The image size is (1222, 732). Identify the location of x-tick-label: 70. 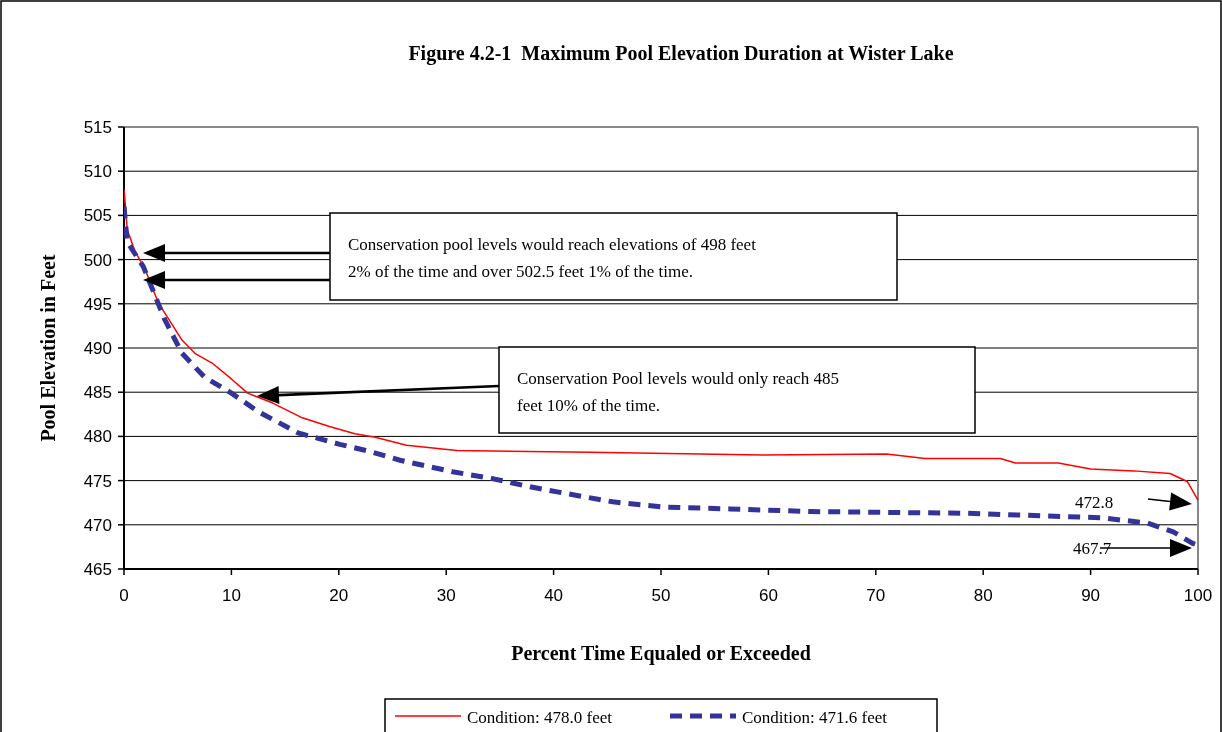
(876, 595).